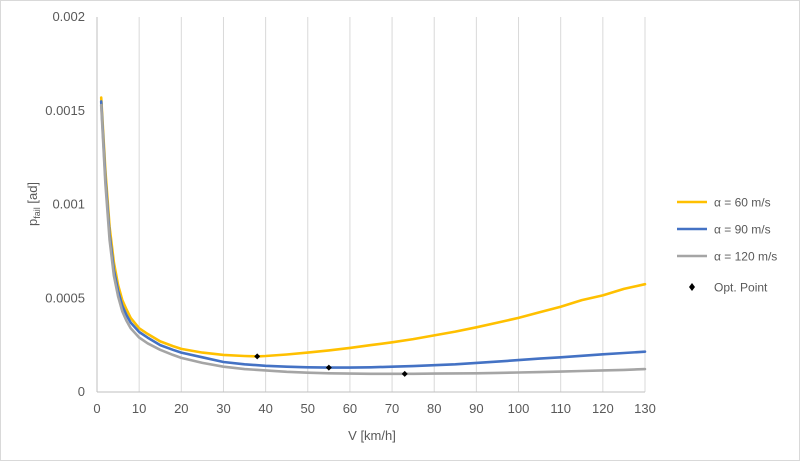  I want to click on y-tick-label: 0.002, so click(68, 16).